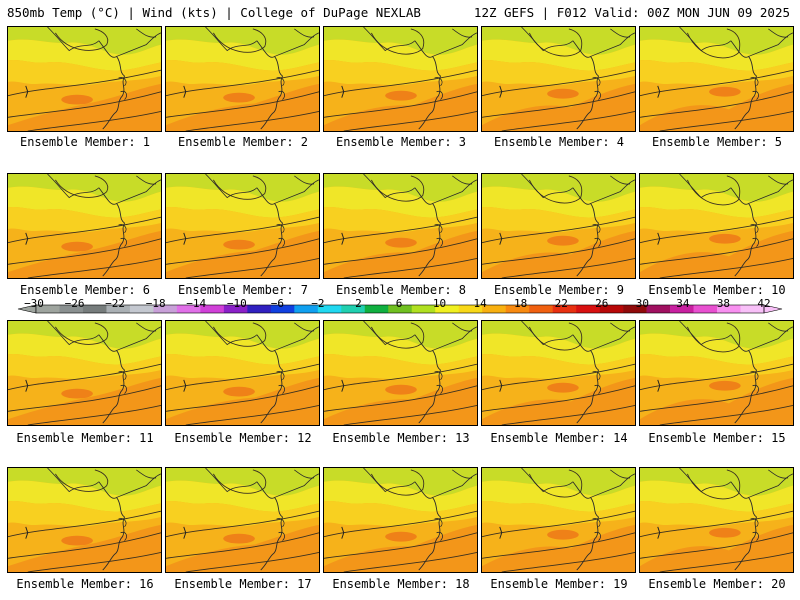 This screenshot has width=800, height=600. What do you see at coordinates (34, 303) in the screenshot?
I see `colorbar-tick-label: −30` at bounding box center [34, 303].